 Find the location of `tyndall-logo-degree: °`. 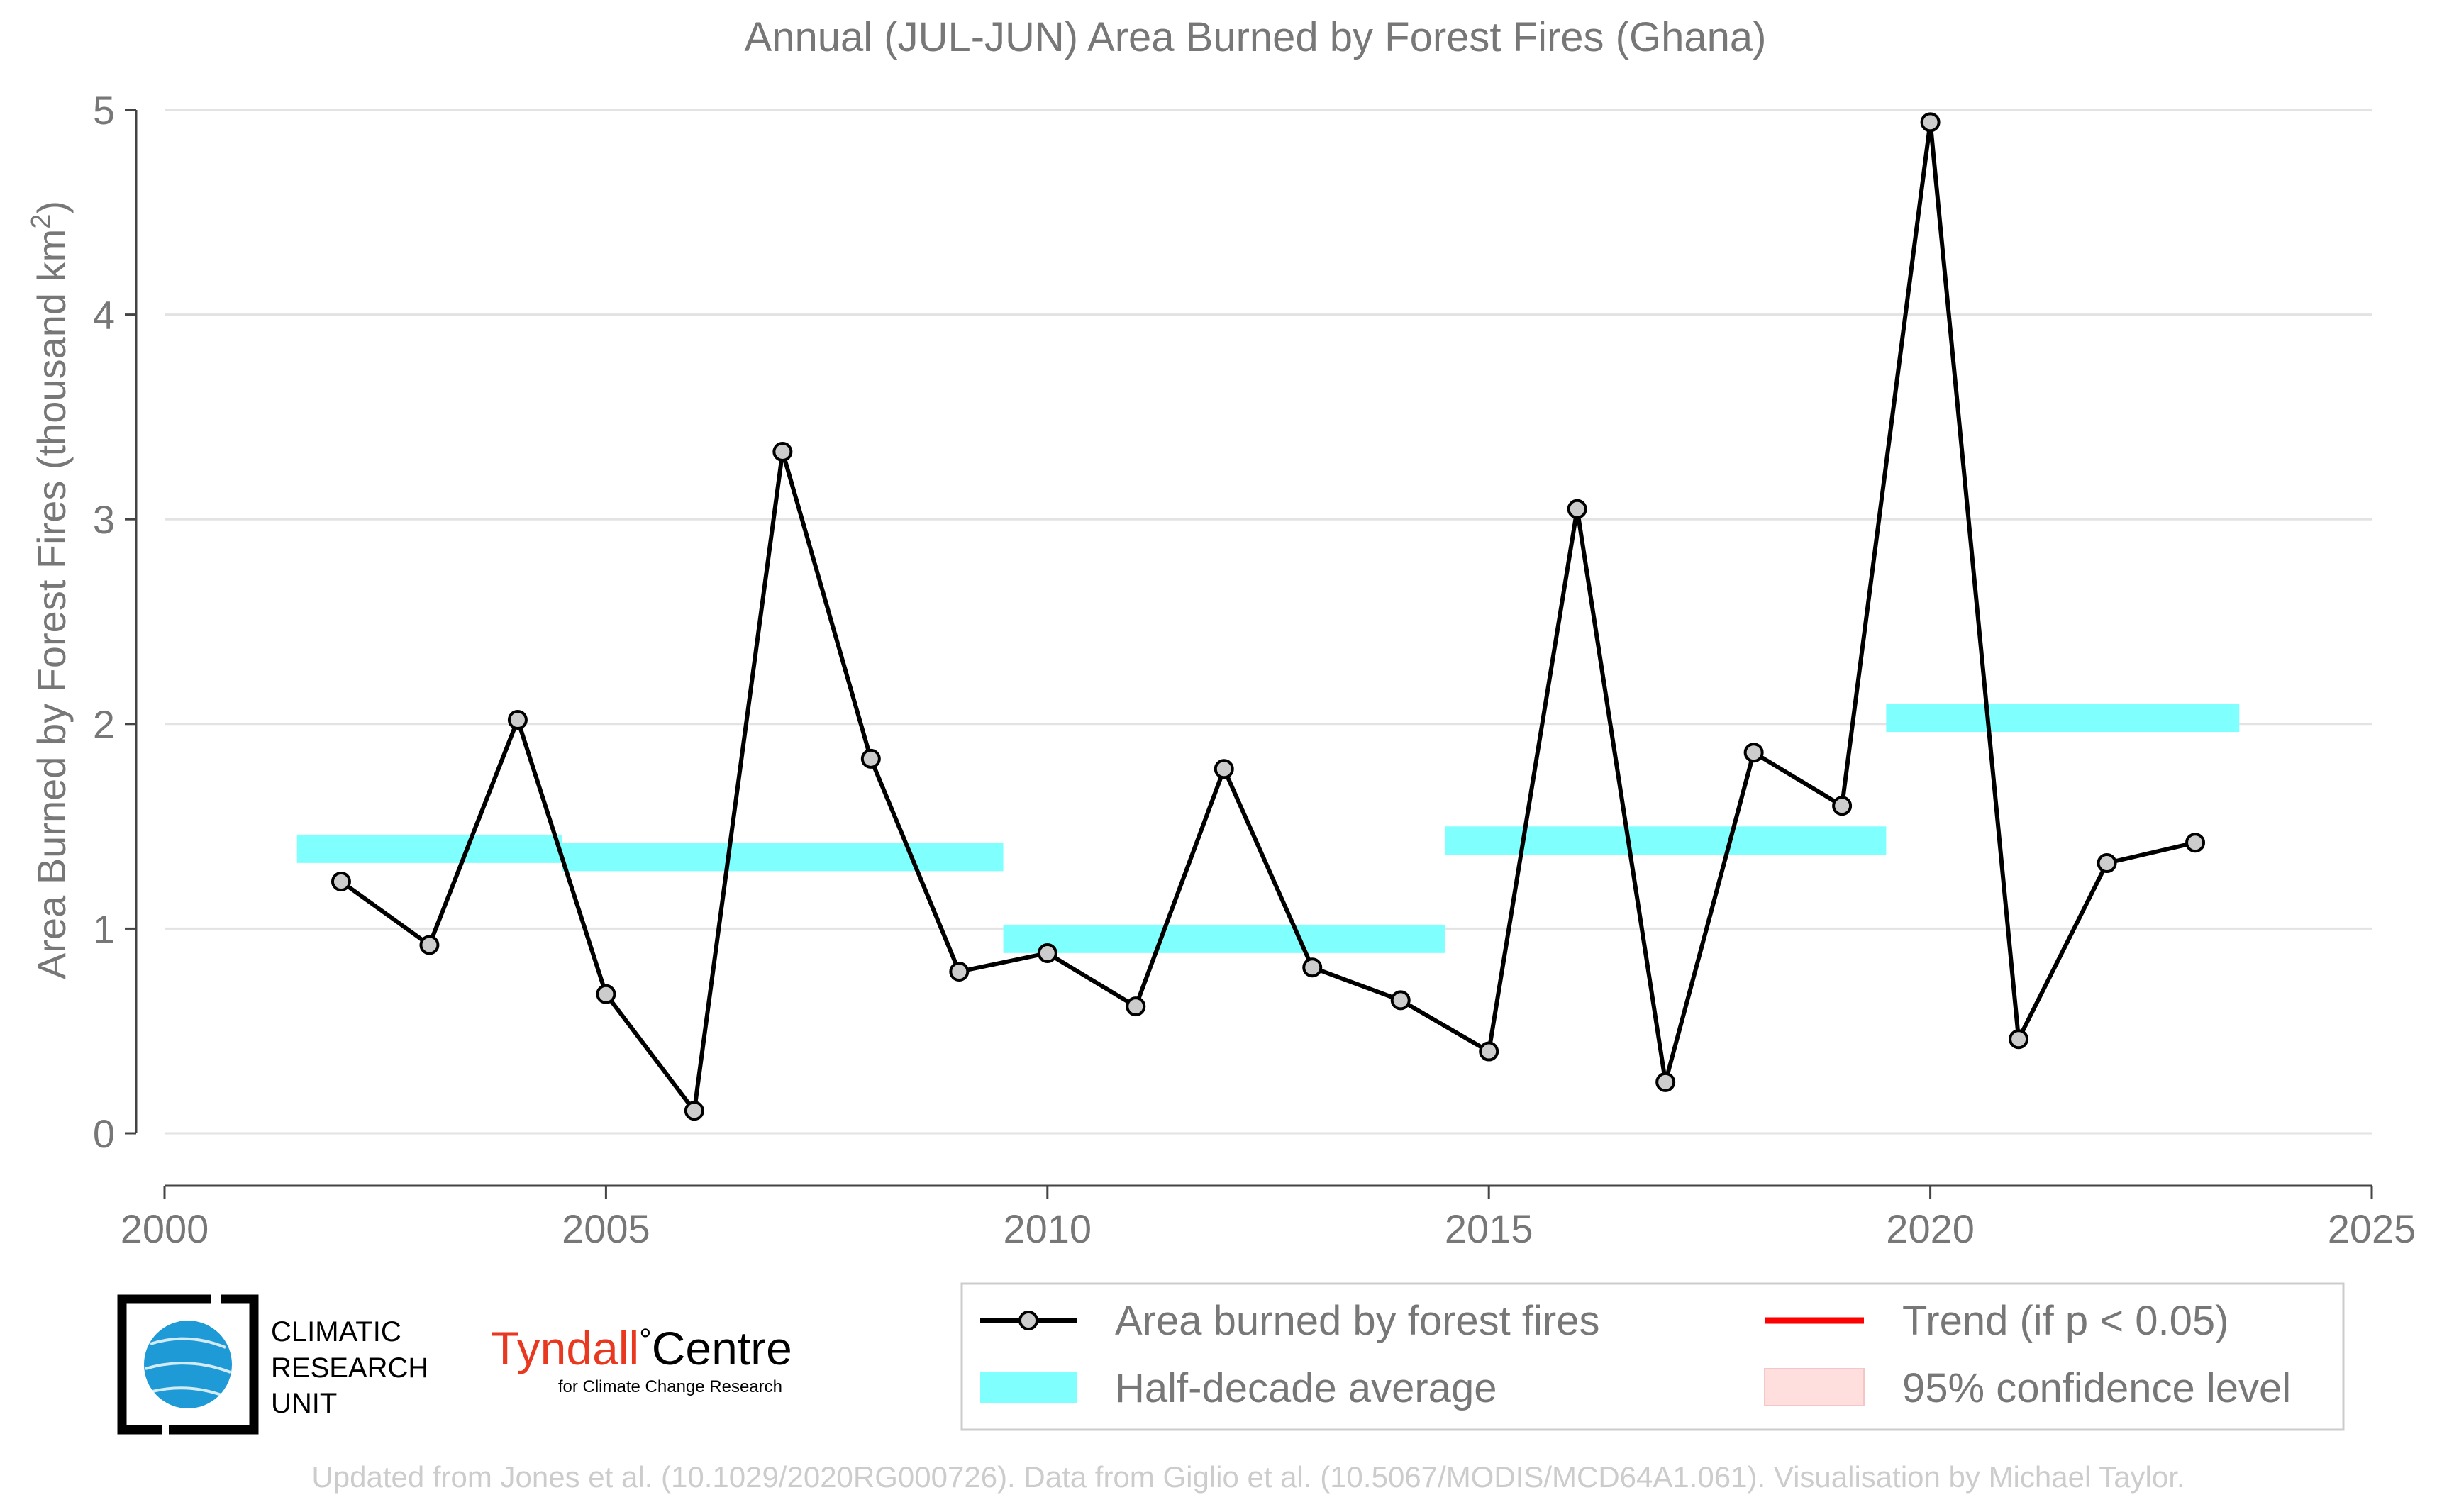

tyndall-logo-degree: ° is located at coordinates (645, 1340).